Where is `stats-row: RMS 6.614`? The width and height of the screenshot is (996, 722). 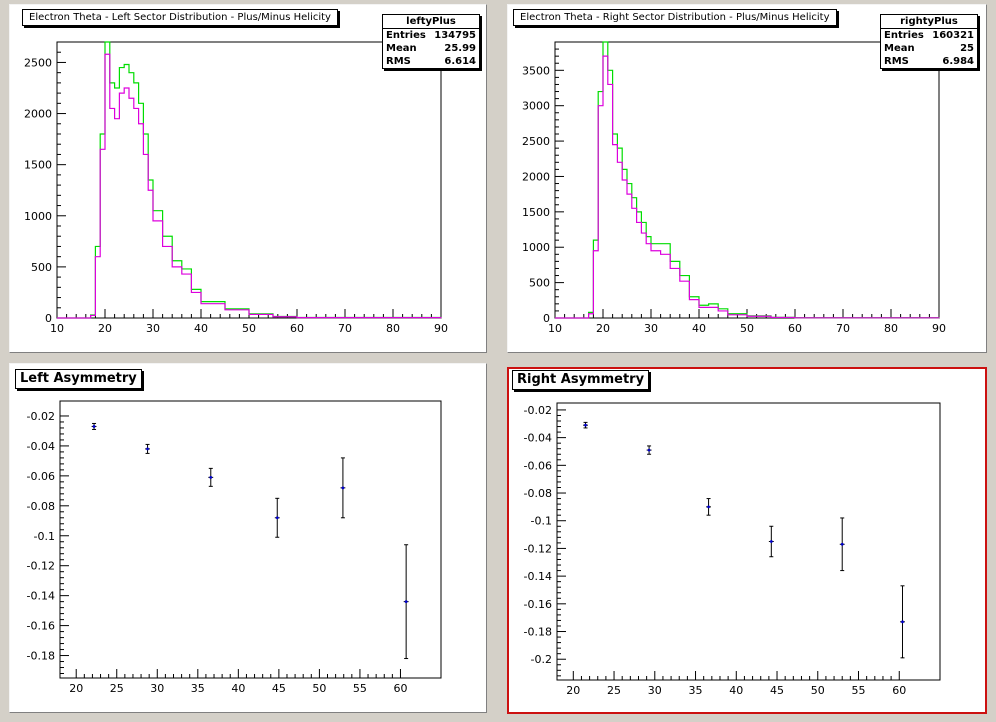 stats-row: RMS 6.614 is located at coordinates (431, 61).